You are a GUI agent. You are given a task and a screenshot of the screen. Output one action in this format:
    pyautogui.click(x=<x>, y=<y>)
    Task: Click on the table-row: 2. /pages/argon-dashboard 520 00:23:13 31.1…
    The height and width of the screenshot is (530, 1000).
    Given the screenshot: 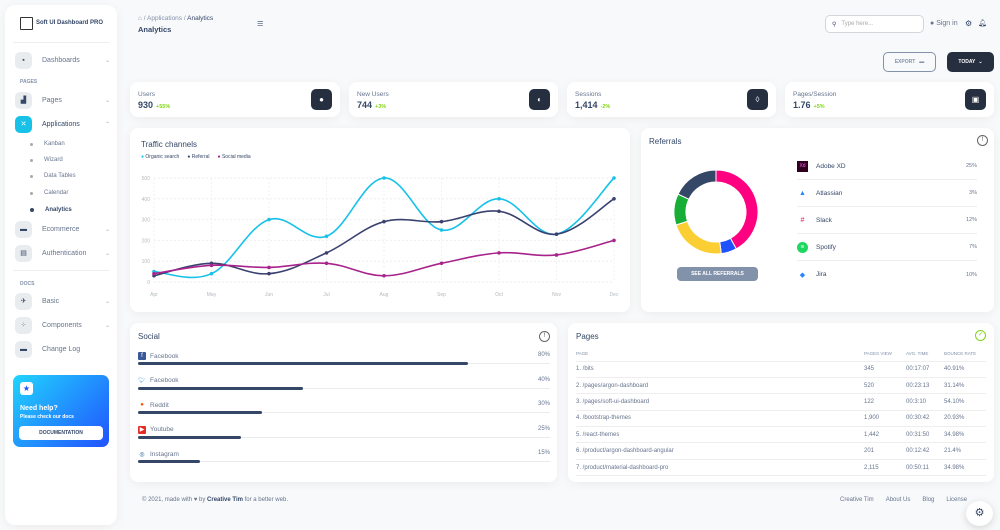 What is the action you would take?
    pyautogui.click(x=781, y=386)
    